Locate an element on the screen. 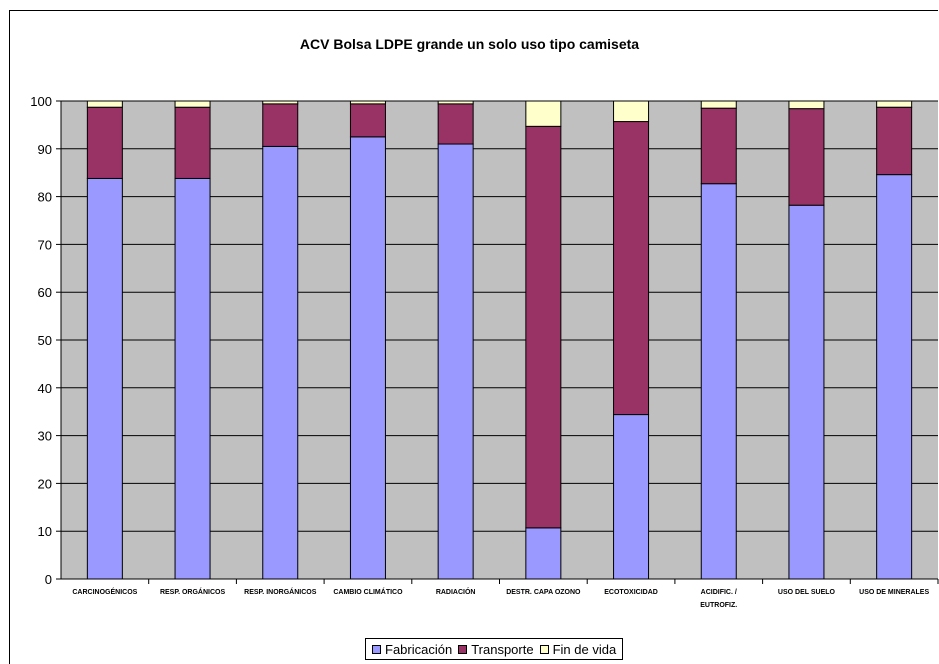 This screenshot has height=664, width=939. x-tick-label: DESTR. CAPA OZONO is located at coordinates (543, 592).